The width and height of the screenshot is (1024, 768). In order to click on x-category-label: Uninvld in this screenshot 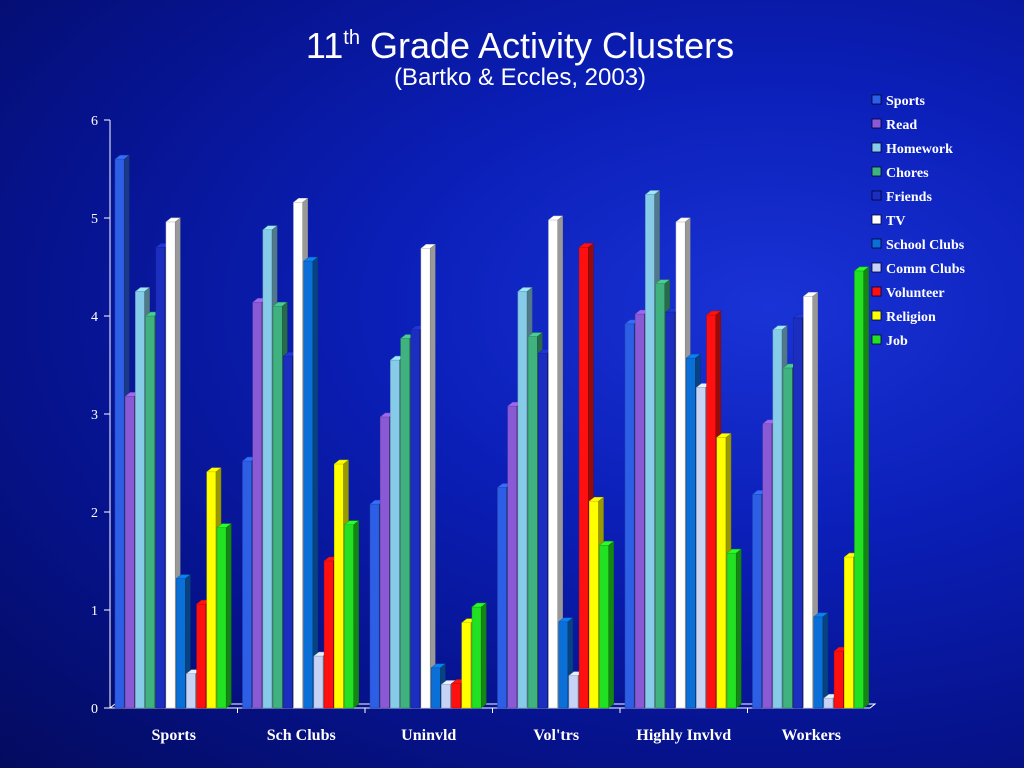, I will do `click(428, 735)`.